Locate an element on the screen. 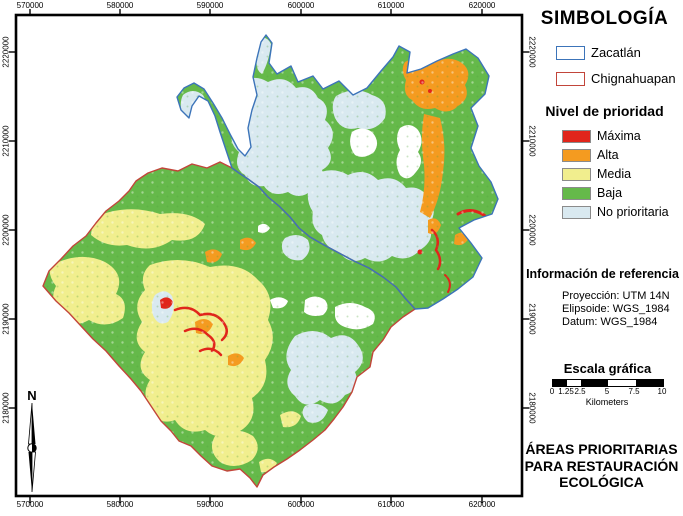 This screenshot has height=516, width=683. scale-tick: 10 is located at coordinates (662, 391).